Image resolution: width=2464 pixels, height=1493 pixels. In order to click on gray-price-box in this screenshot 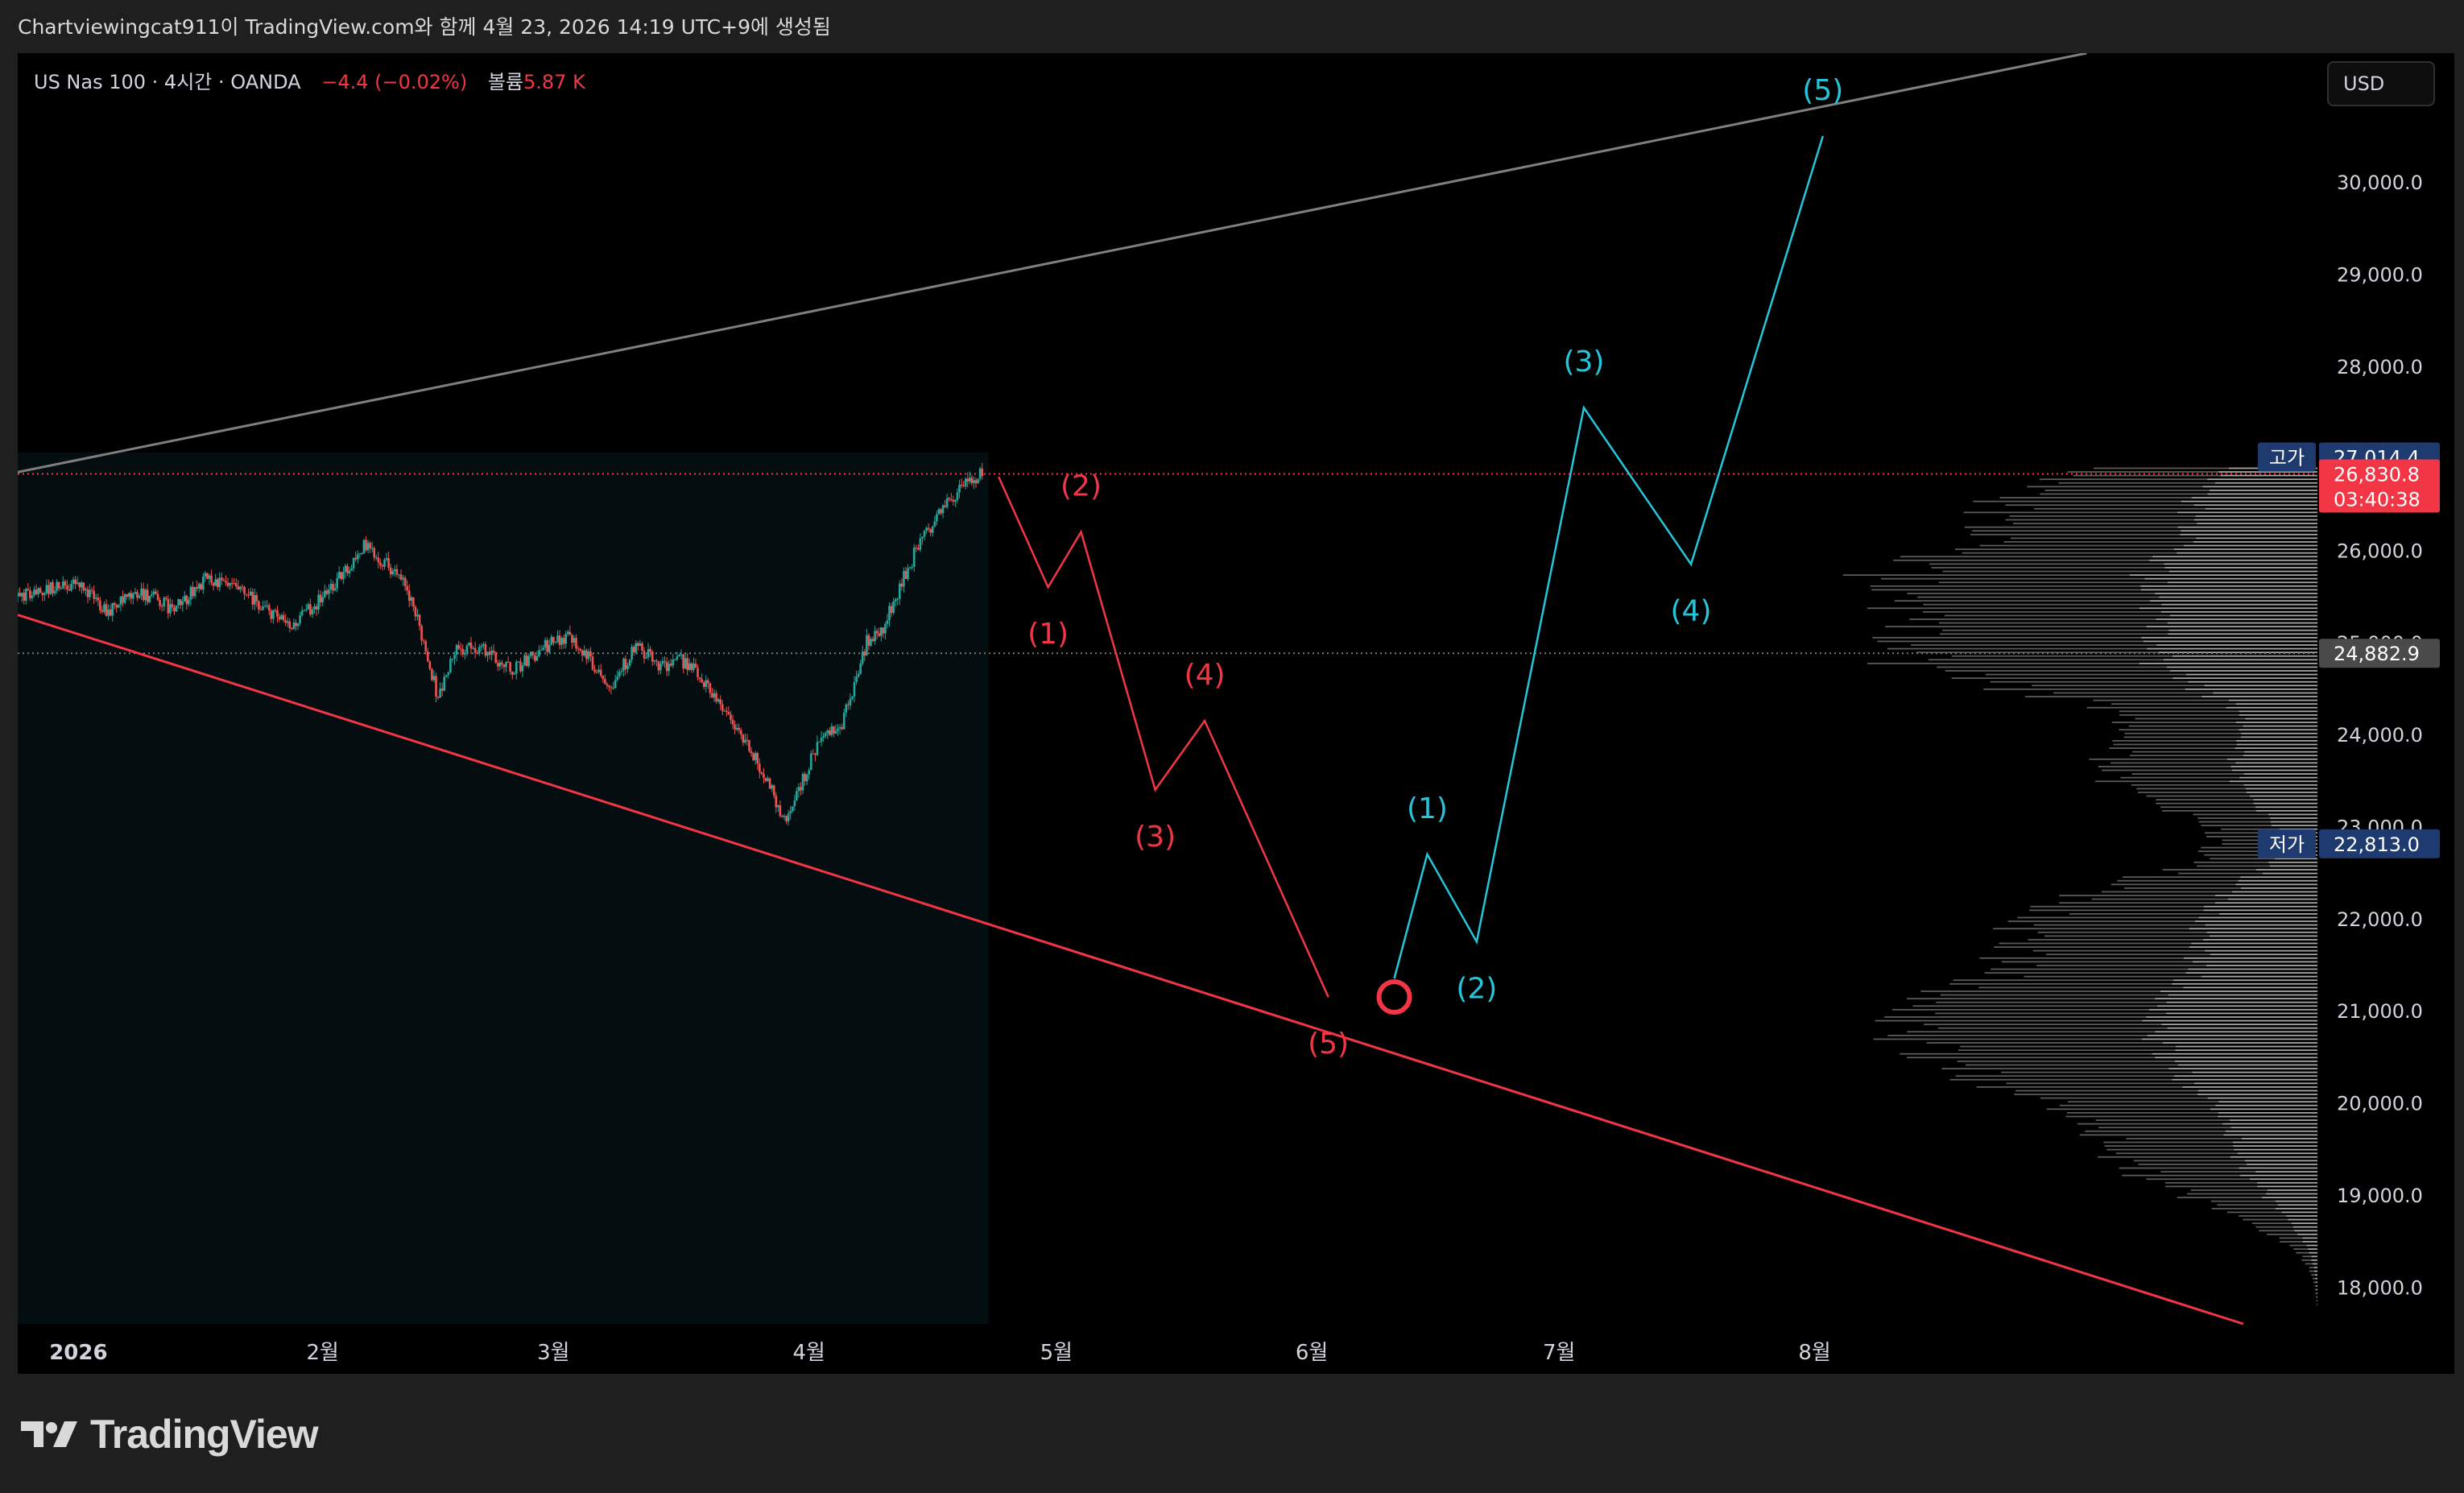, I will do `click(2379, 653)`.